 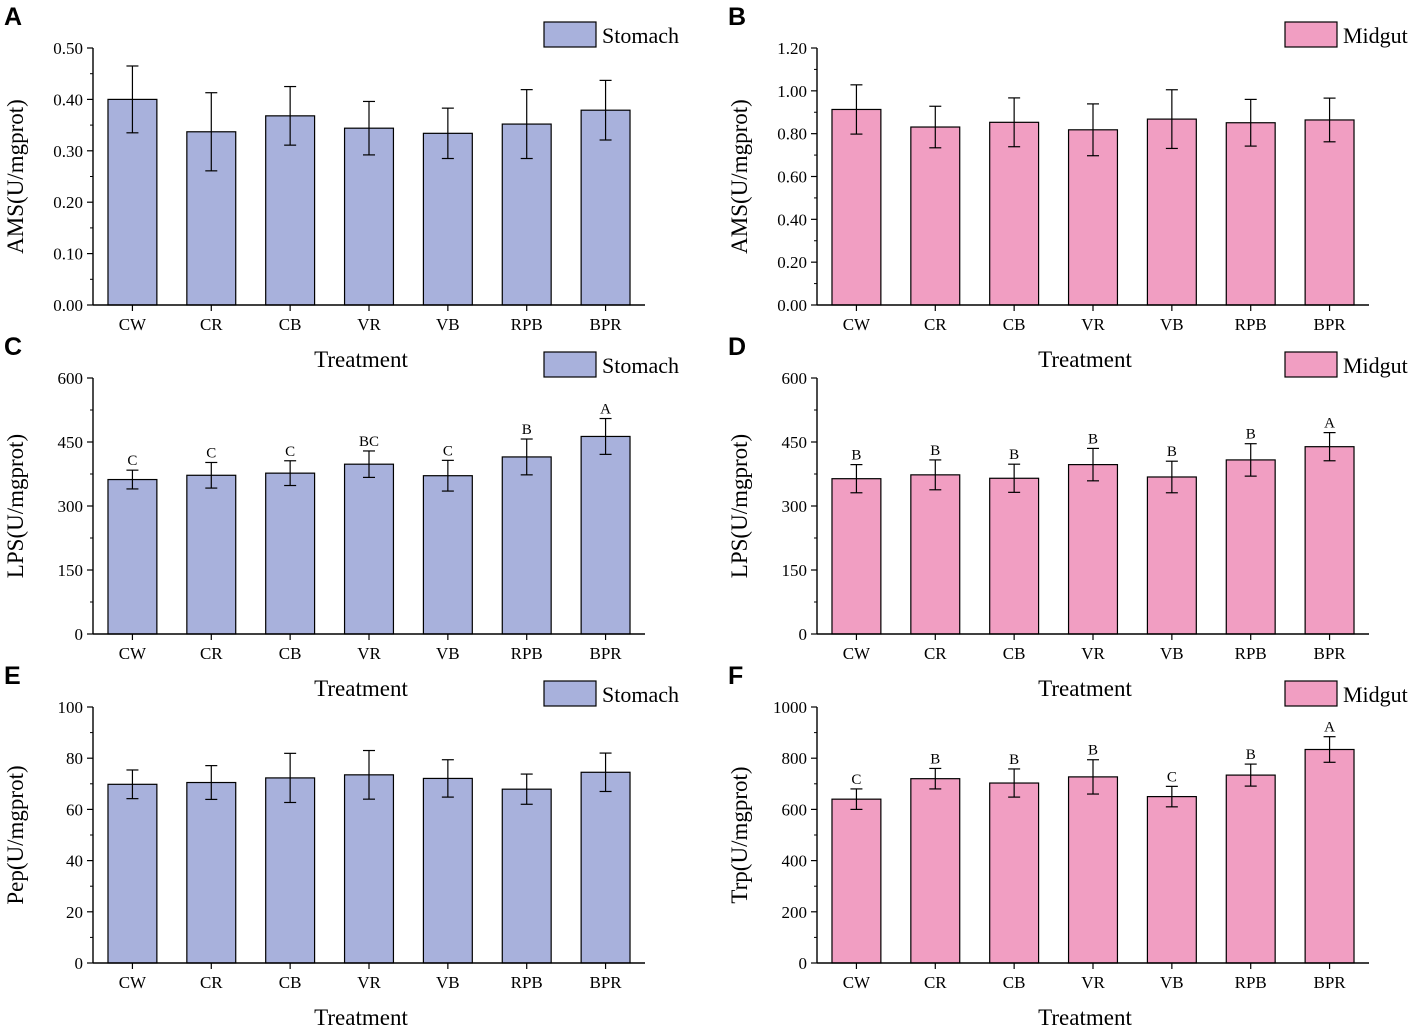 I want to click on y-tick-label: 60, so click(x=74, y=809).